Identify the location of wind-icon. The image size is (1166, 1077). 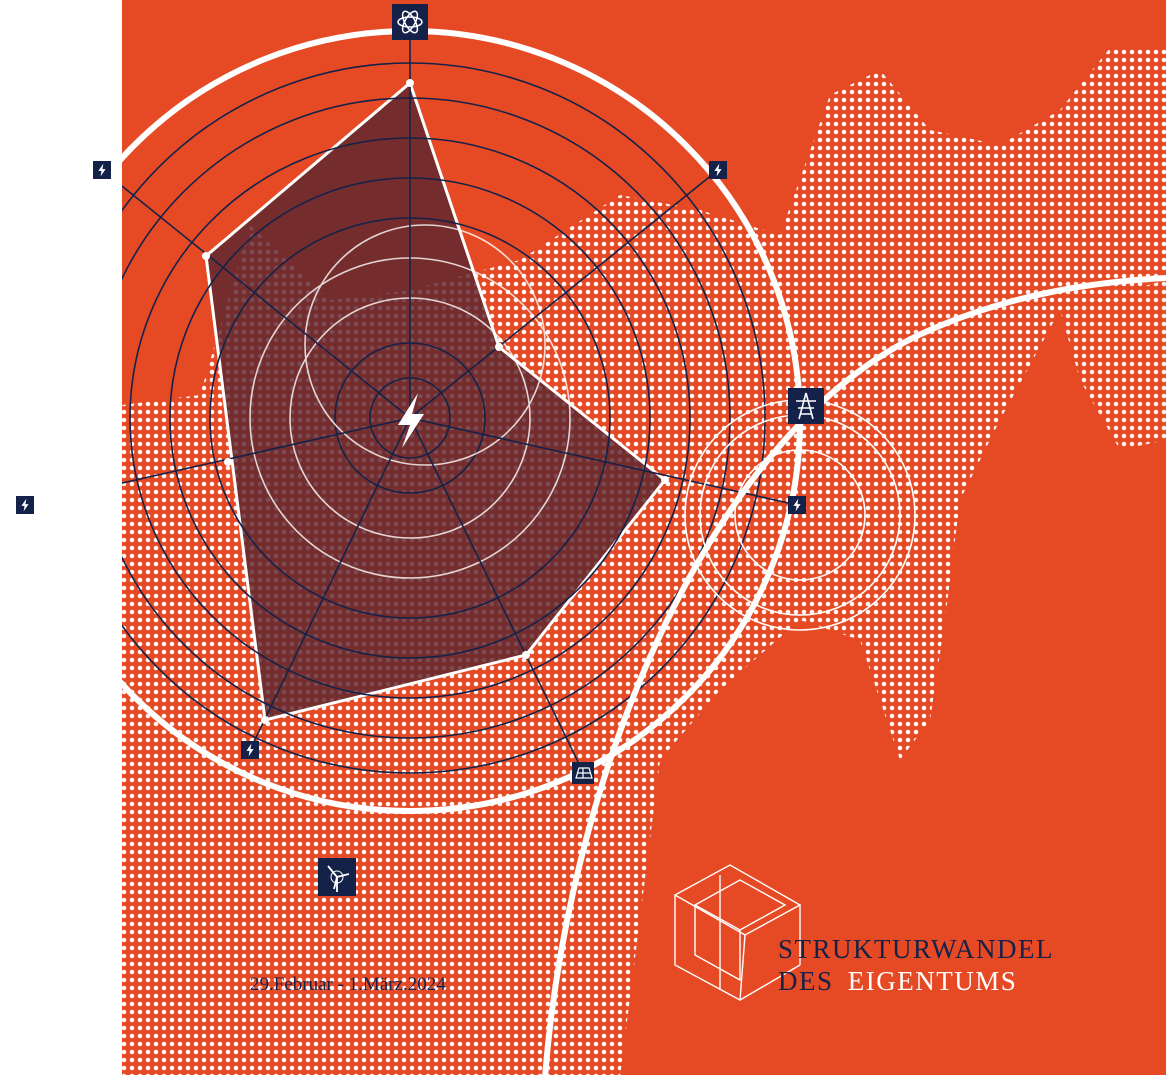
(337, 877).